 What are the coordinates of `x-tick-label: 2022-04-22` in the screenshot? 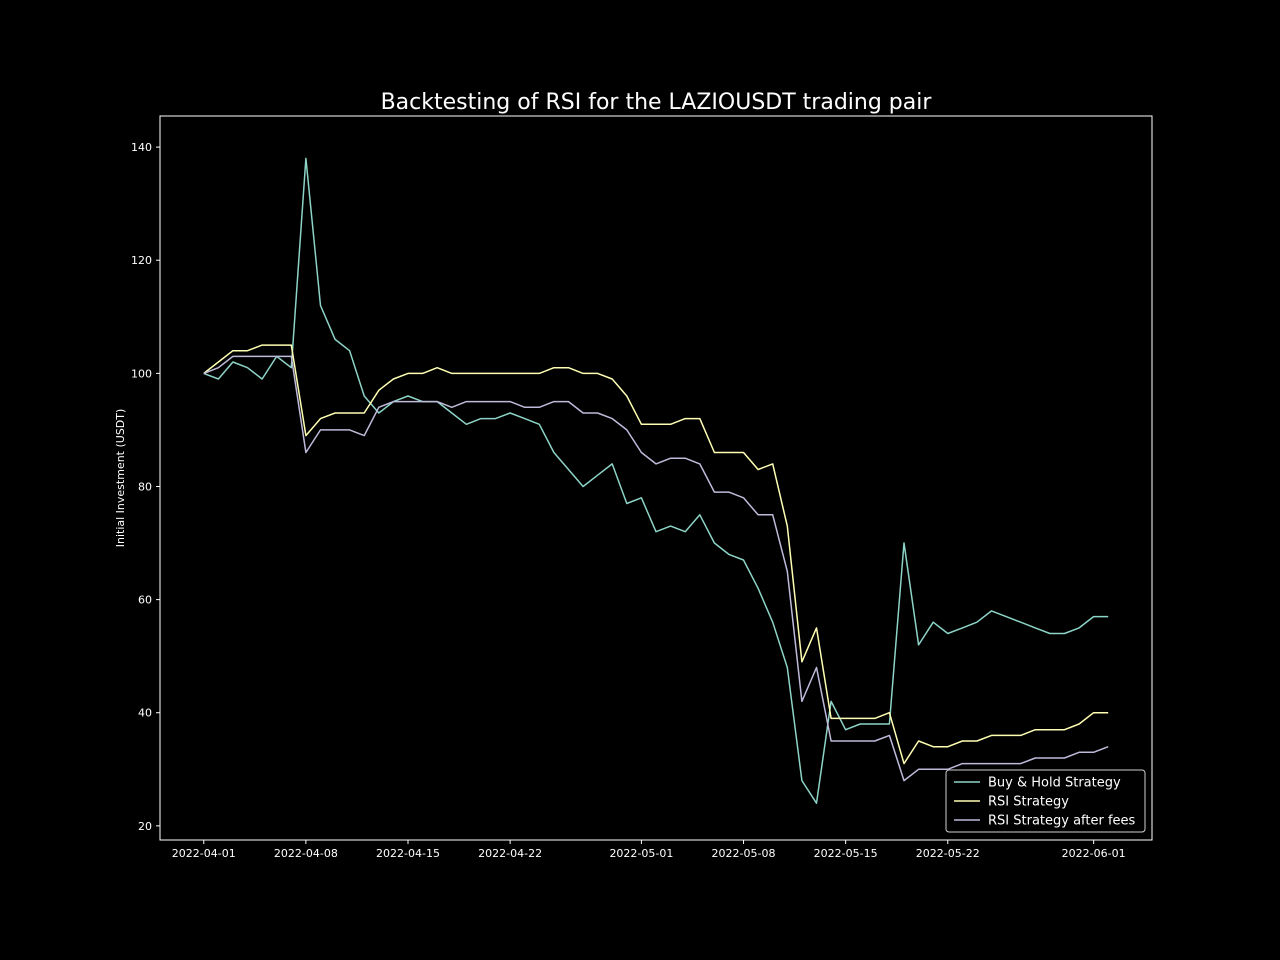 It's located at (510, 853).